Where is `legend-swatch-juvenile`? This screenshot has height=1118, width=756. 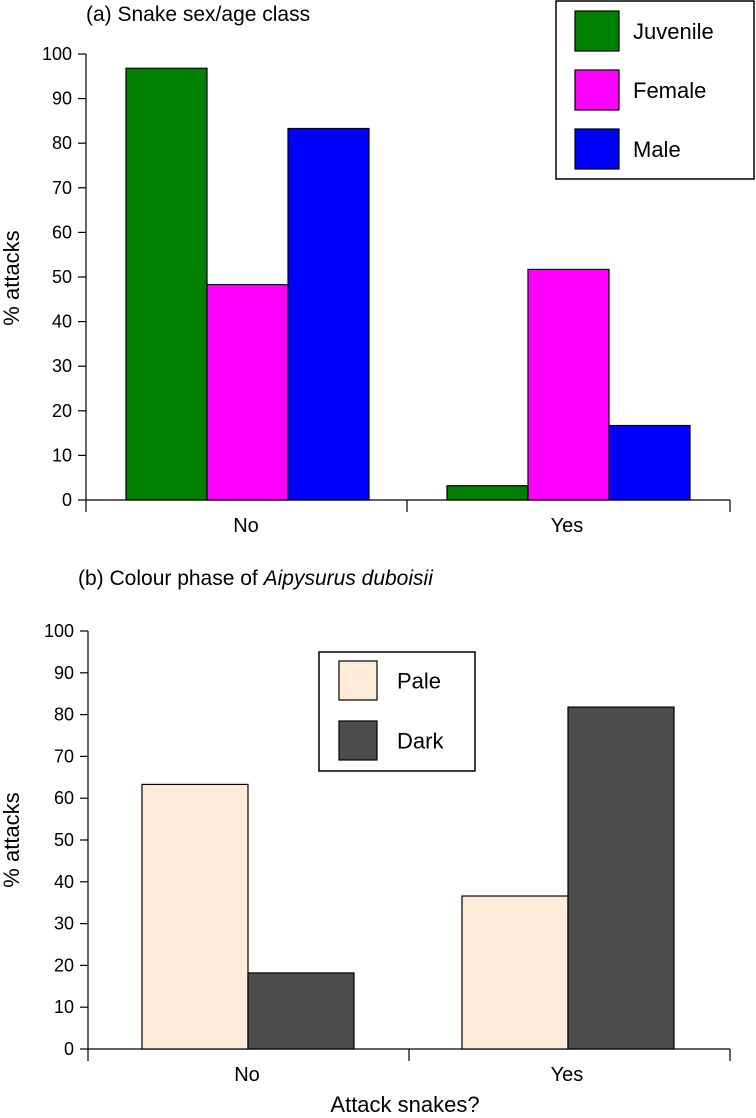
legend-swatch-juvenile is located at coordinates (597, 31).